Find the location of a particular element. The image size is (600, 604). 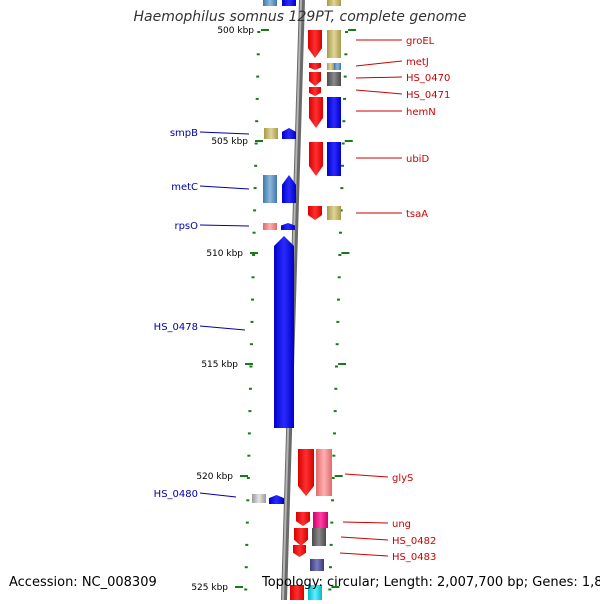

gene-groEL-block is located at coordinates (334, 44).